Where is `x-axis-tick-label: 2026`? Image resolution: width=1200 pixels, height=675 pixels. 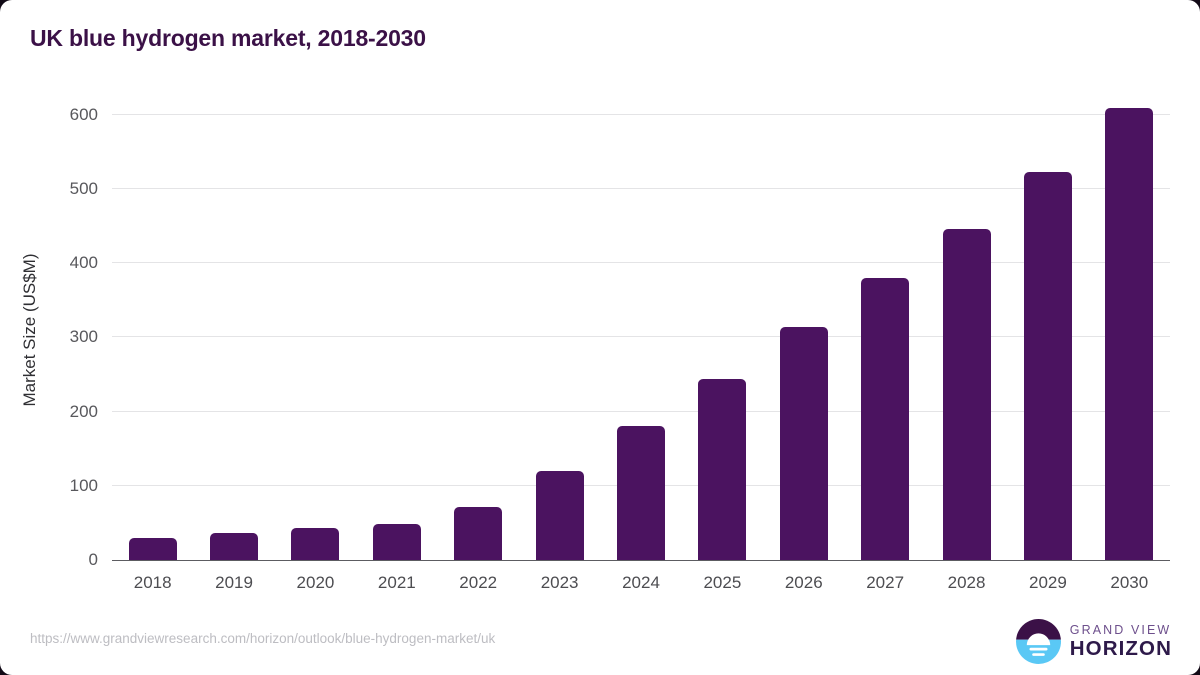
x-axis-tick-label: 2026 is located at coordinates (803, 582).